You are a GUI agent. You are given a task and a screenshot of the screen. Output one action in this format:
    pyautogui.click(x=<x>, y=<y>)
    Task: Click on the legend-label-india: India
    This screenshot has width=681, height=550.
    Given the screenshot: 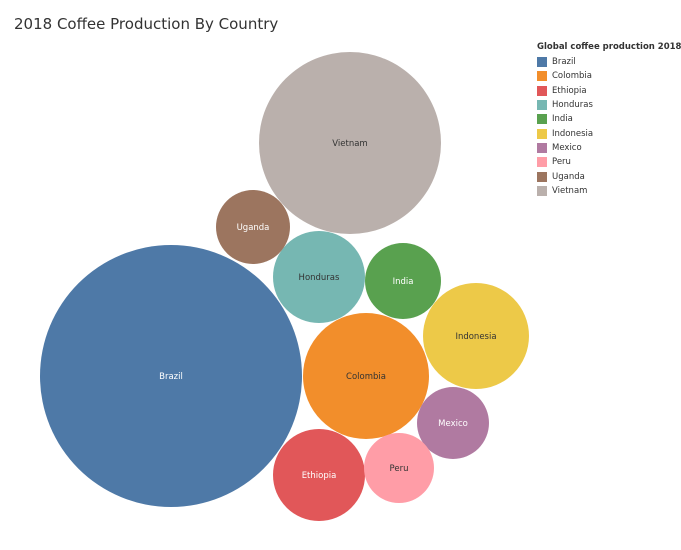 What is the action you would take?
    pyautogui.click(x=562, y=119)
    